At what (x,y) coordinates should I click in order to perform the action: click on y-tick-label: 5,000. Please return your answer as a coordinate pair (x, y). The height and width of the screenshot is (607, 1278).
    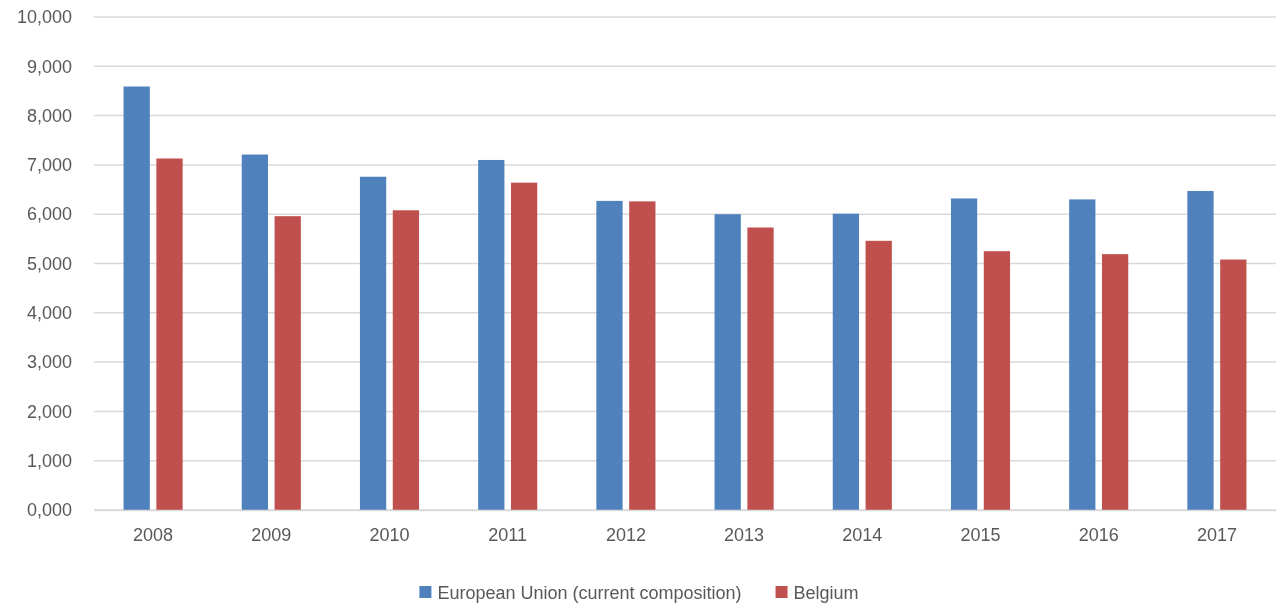
    Looking at the image, I should click on (49, 263).